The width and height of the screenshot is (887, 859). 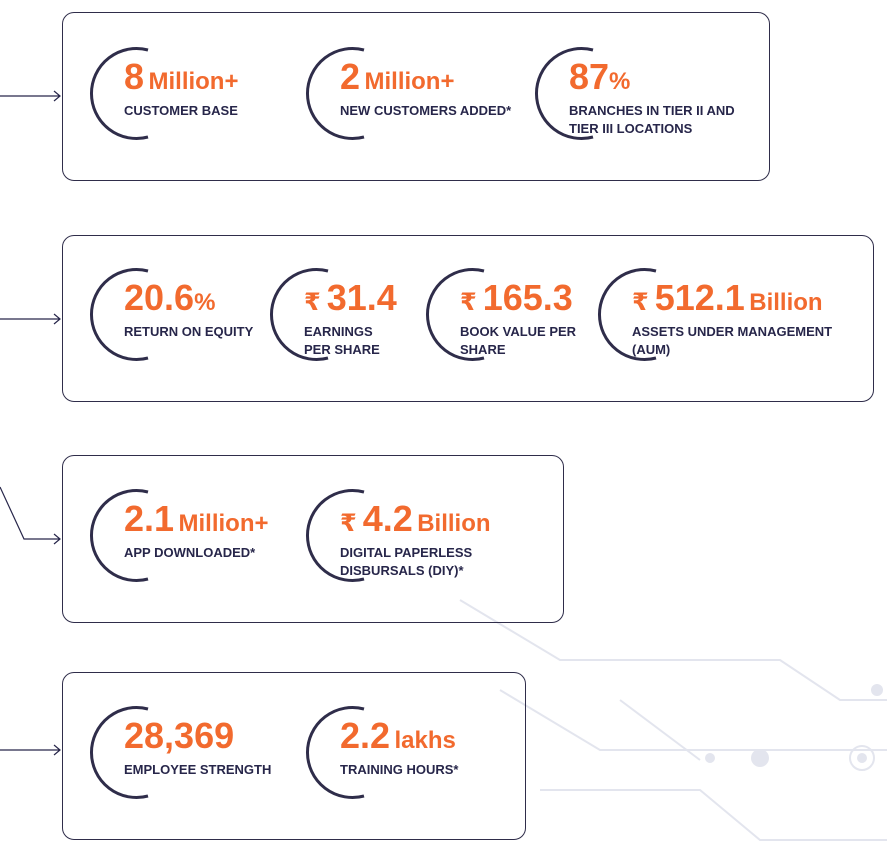 What do you see at coordinates (342, 340) in the screenshot?
I see `stat-label: EARNINGS PER SHARE` at bounding box center [342, 340].